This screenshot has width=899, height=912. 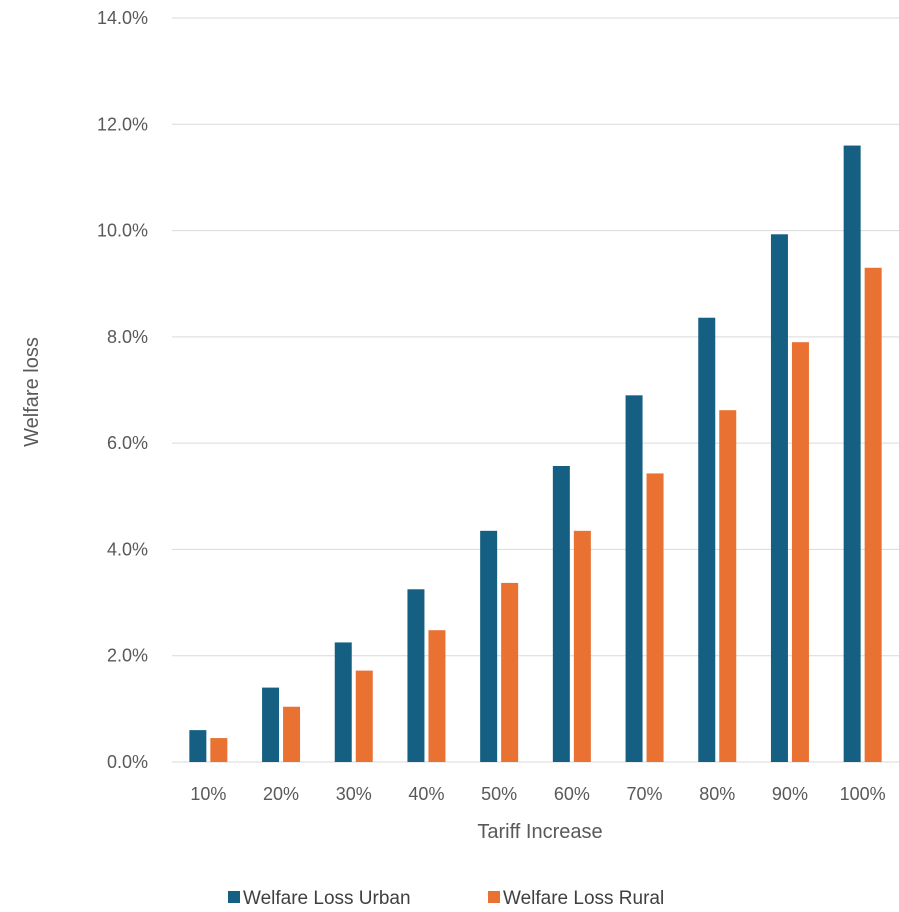 I want to click on x-tick-label: 70%, so click(x=645, y=794).